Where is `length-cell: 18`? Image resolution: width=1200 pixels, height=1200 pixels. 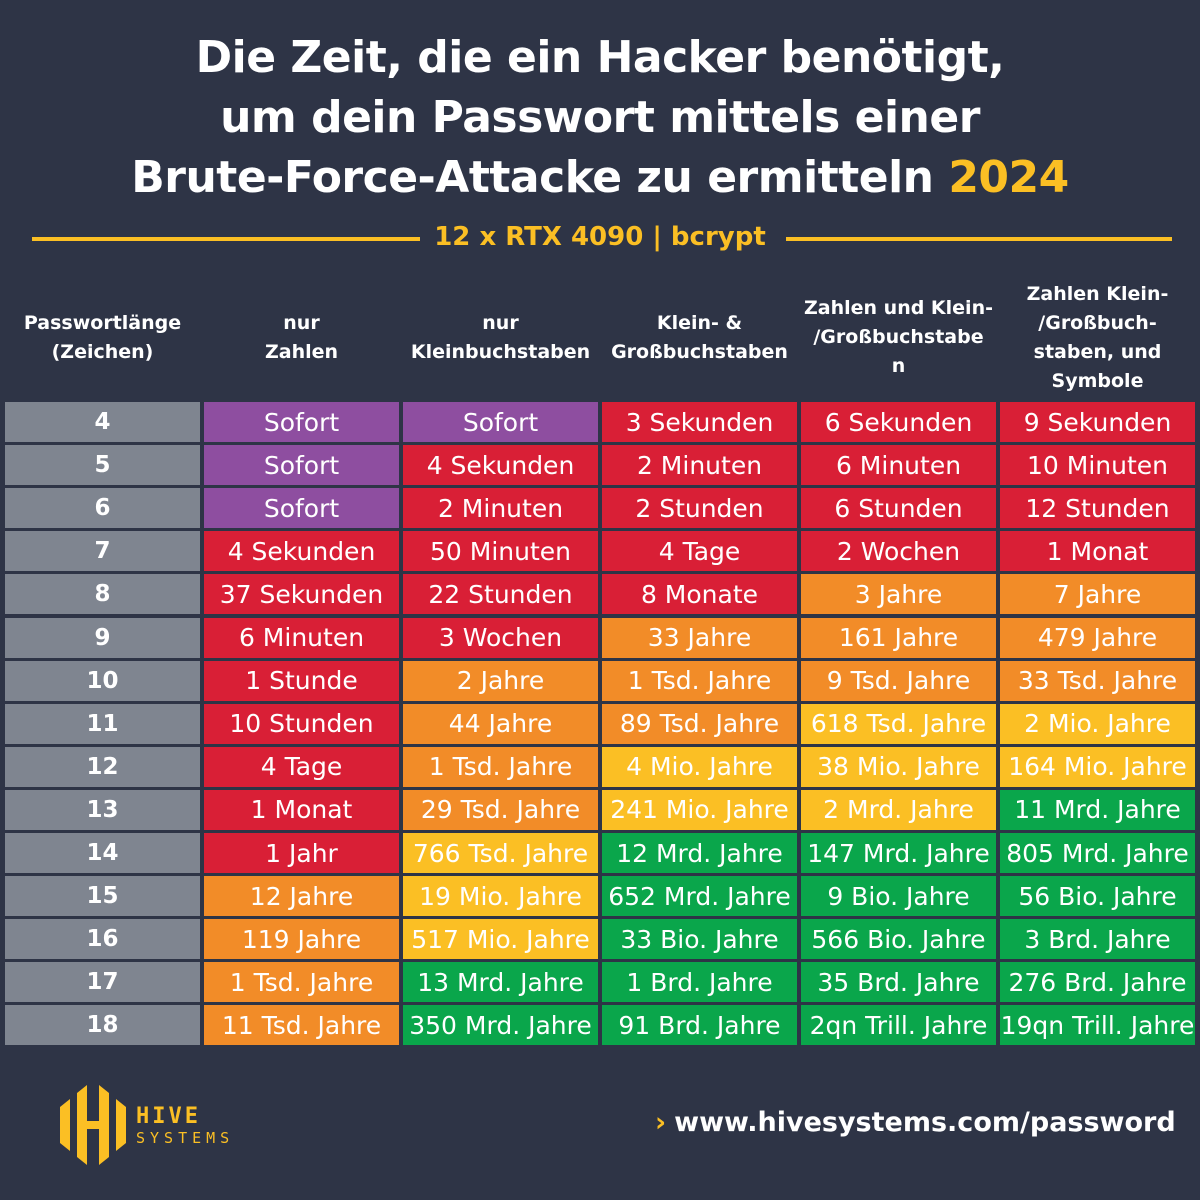
length-cell: 18 is located at coordinates (102, 1025).